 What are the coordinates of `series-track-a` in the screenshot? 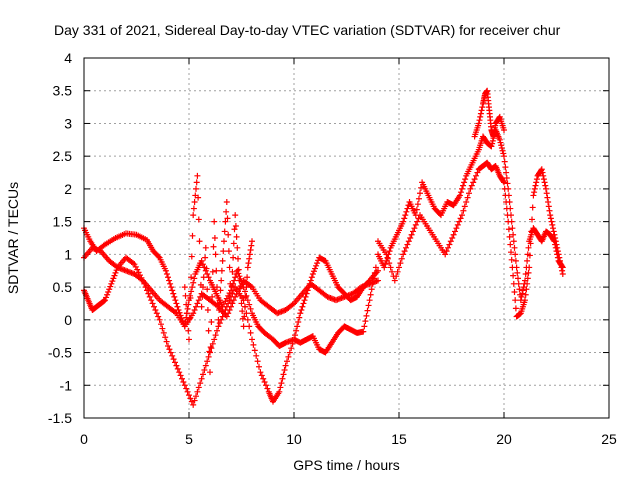 It's located at (230, 290).